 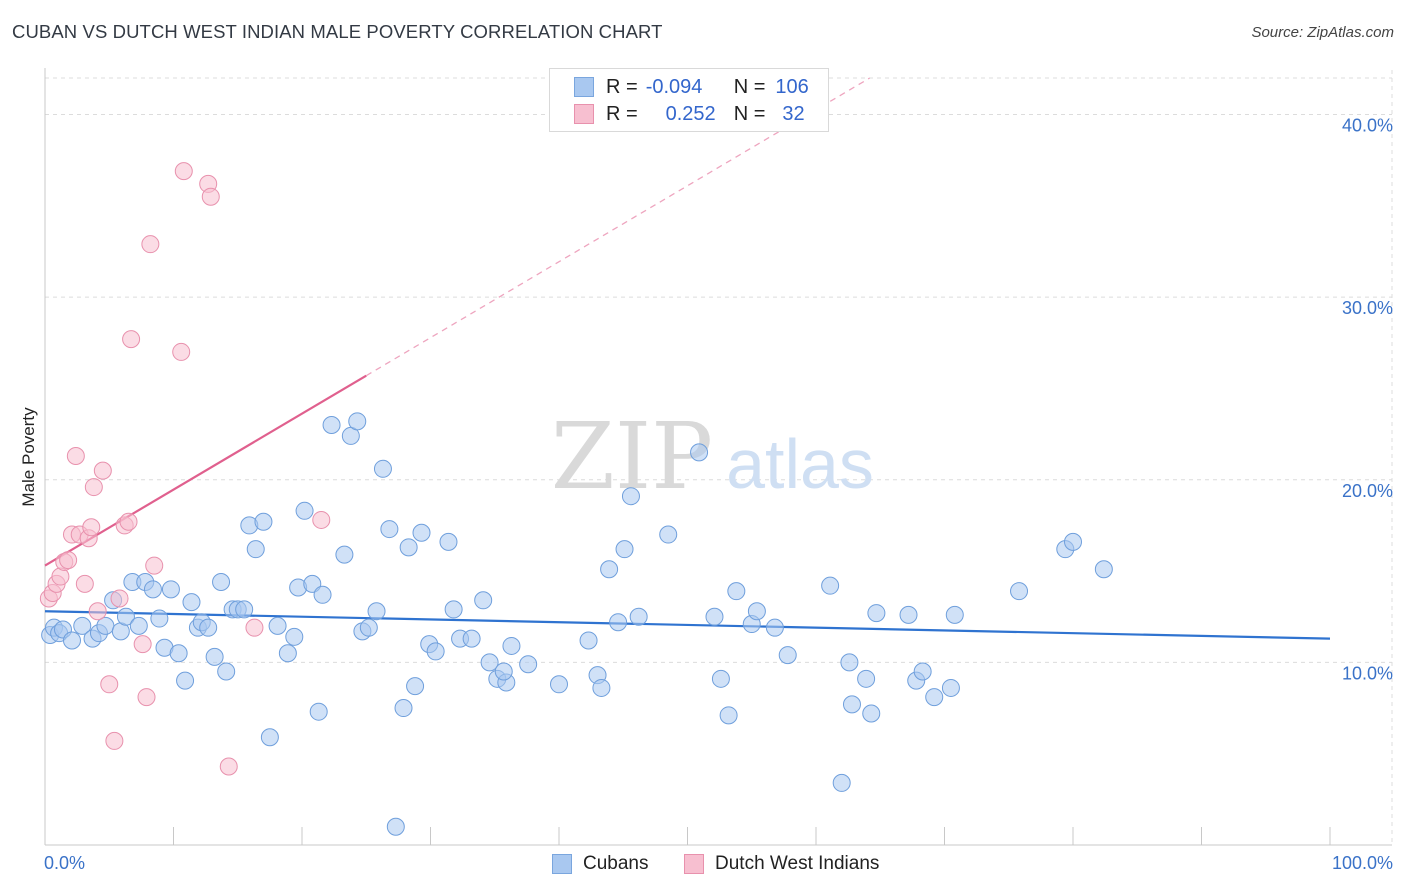 What do you see at coordinates (185, 469) in the screenshot?
I see `series-dutch-west-indians` at bounding box center [185, 469].